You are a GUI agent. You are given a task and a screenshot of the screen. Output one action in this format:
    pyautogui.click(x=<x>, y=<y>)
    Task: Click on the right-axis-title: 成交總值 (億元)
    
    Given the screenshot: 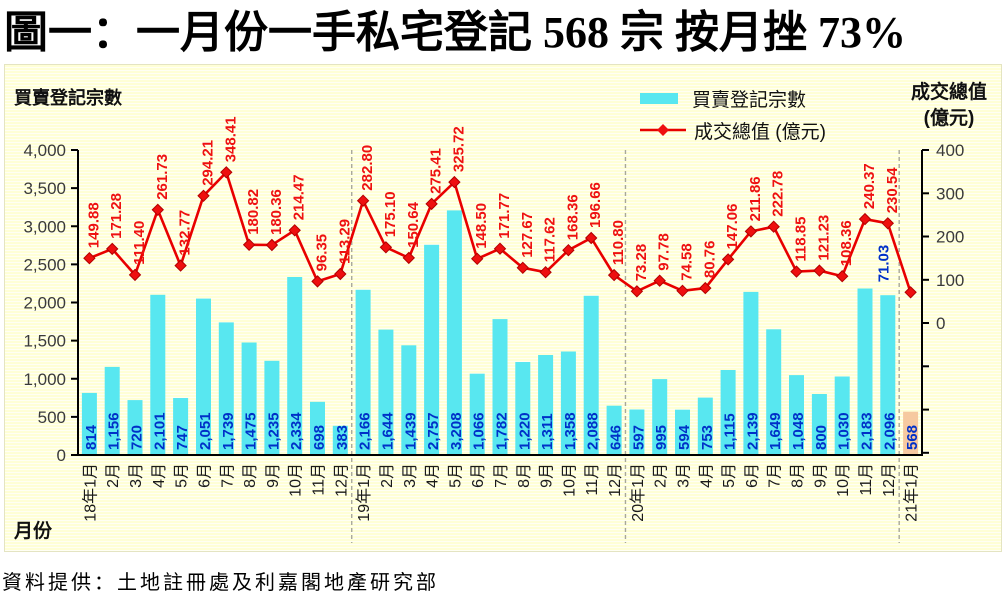 What is the action you would take?
    pyautogui.click(x=949, y=106)
    